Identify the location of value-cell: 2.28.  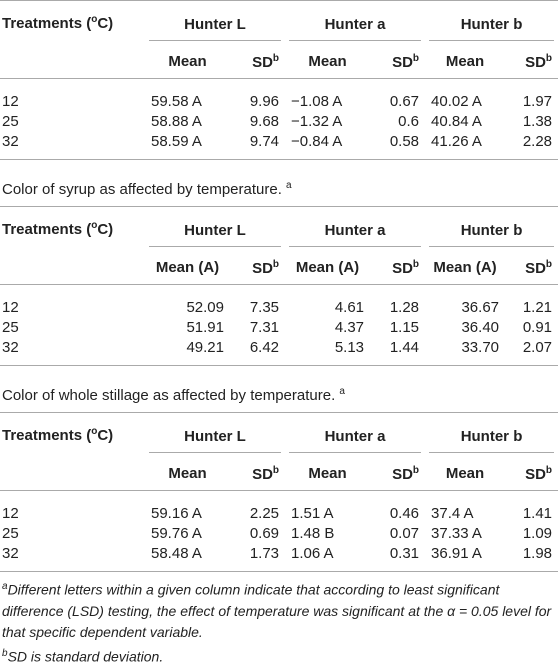
(537, 141).